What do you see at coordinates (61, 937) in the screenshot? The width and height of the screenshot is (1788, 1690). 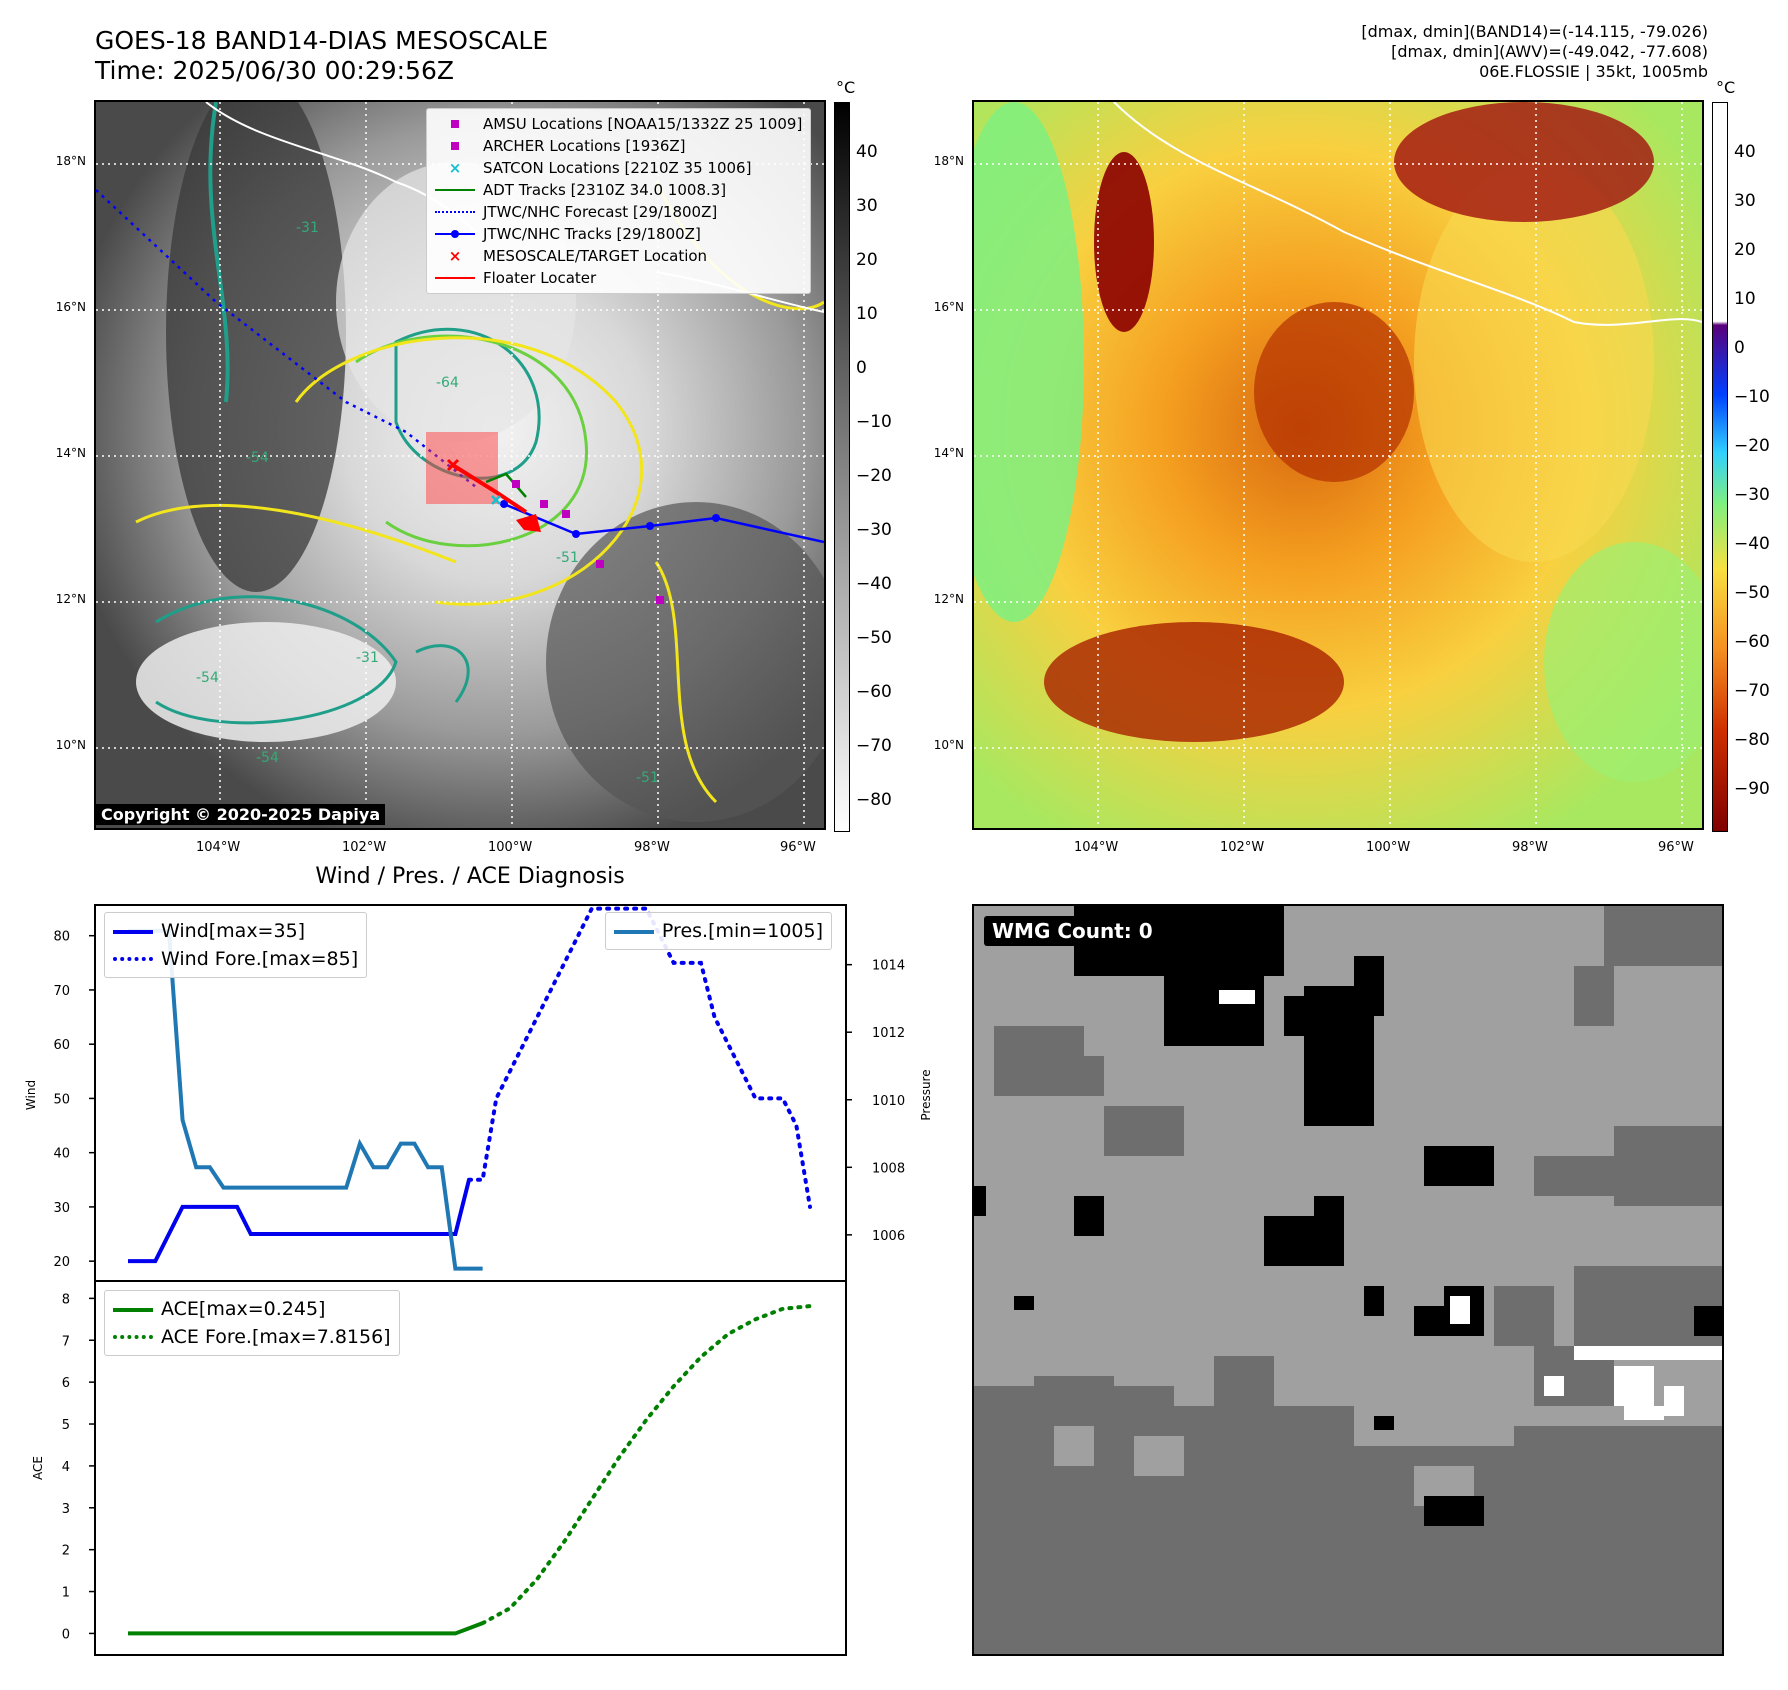 I see `wind-tick-label: 80` at bounding box center [61, 937].